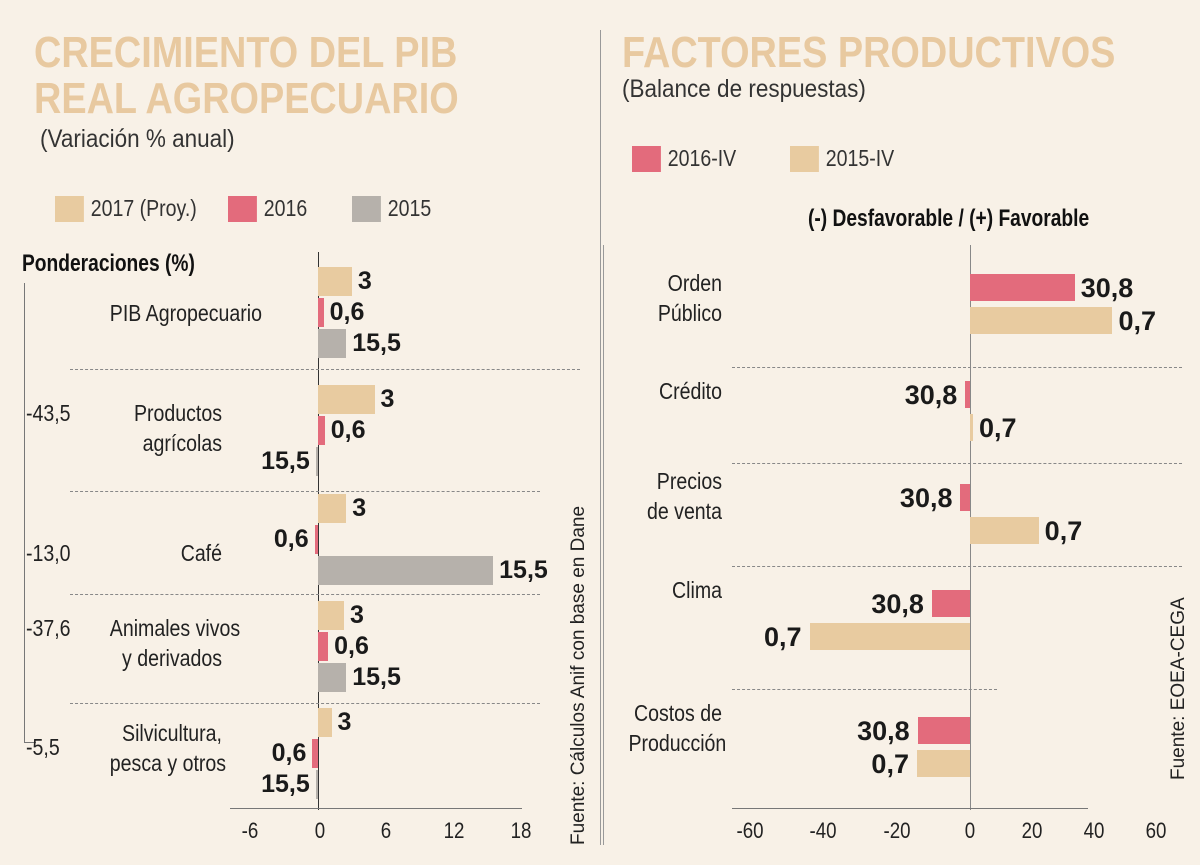 The height and width of the screenshot is (865, 1200). I want to click on legend-2015-iv: 2015-IV, so click(842, 158).